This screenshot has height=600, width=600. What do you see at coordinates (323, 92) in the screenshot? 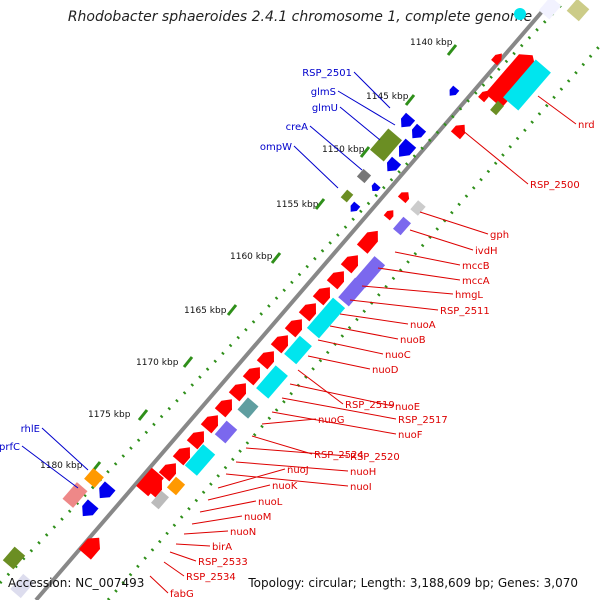
I see `gene-reverse-label-glms: glmS` at bounding box center [323, 92].